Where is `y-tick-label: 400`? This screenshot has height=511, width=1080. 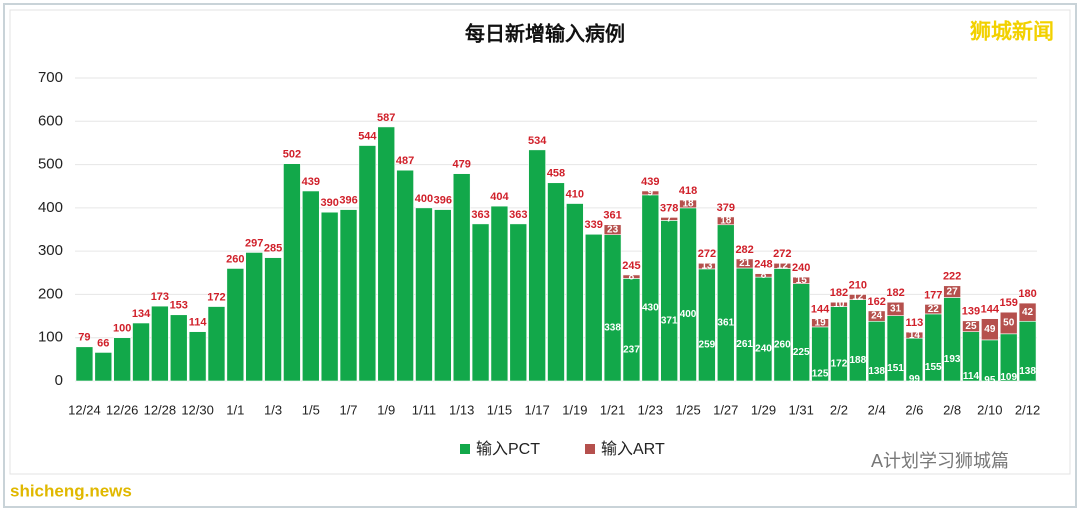
y-tick-label: 400 is located at coordinates (50, 207).